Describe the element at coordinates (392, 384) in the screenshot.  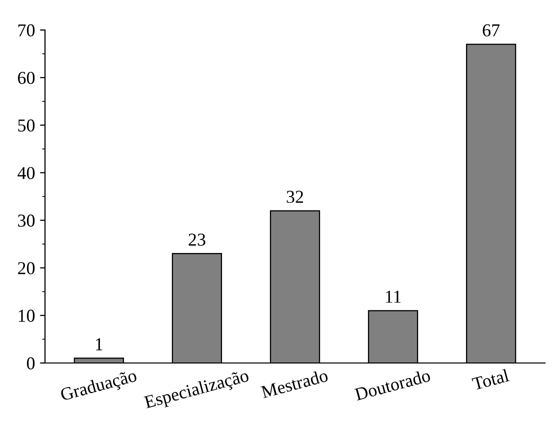
I see `x-tick-label: Doutorado` at that location.